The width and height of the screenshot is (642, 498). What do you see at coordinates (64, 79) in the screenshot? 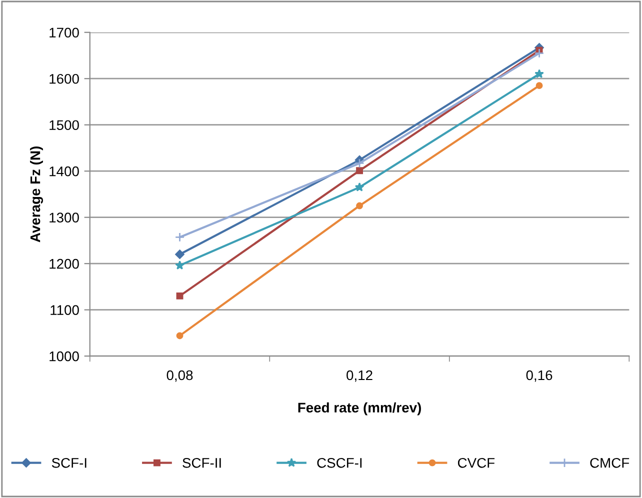
I see `y-tick-label: 1600` at bounding box center [64, 79].